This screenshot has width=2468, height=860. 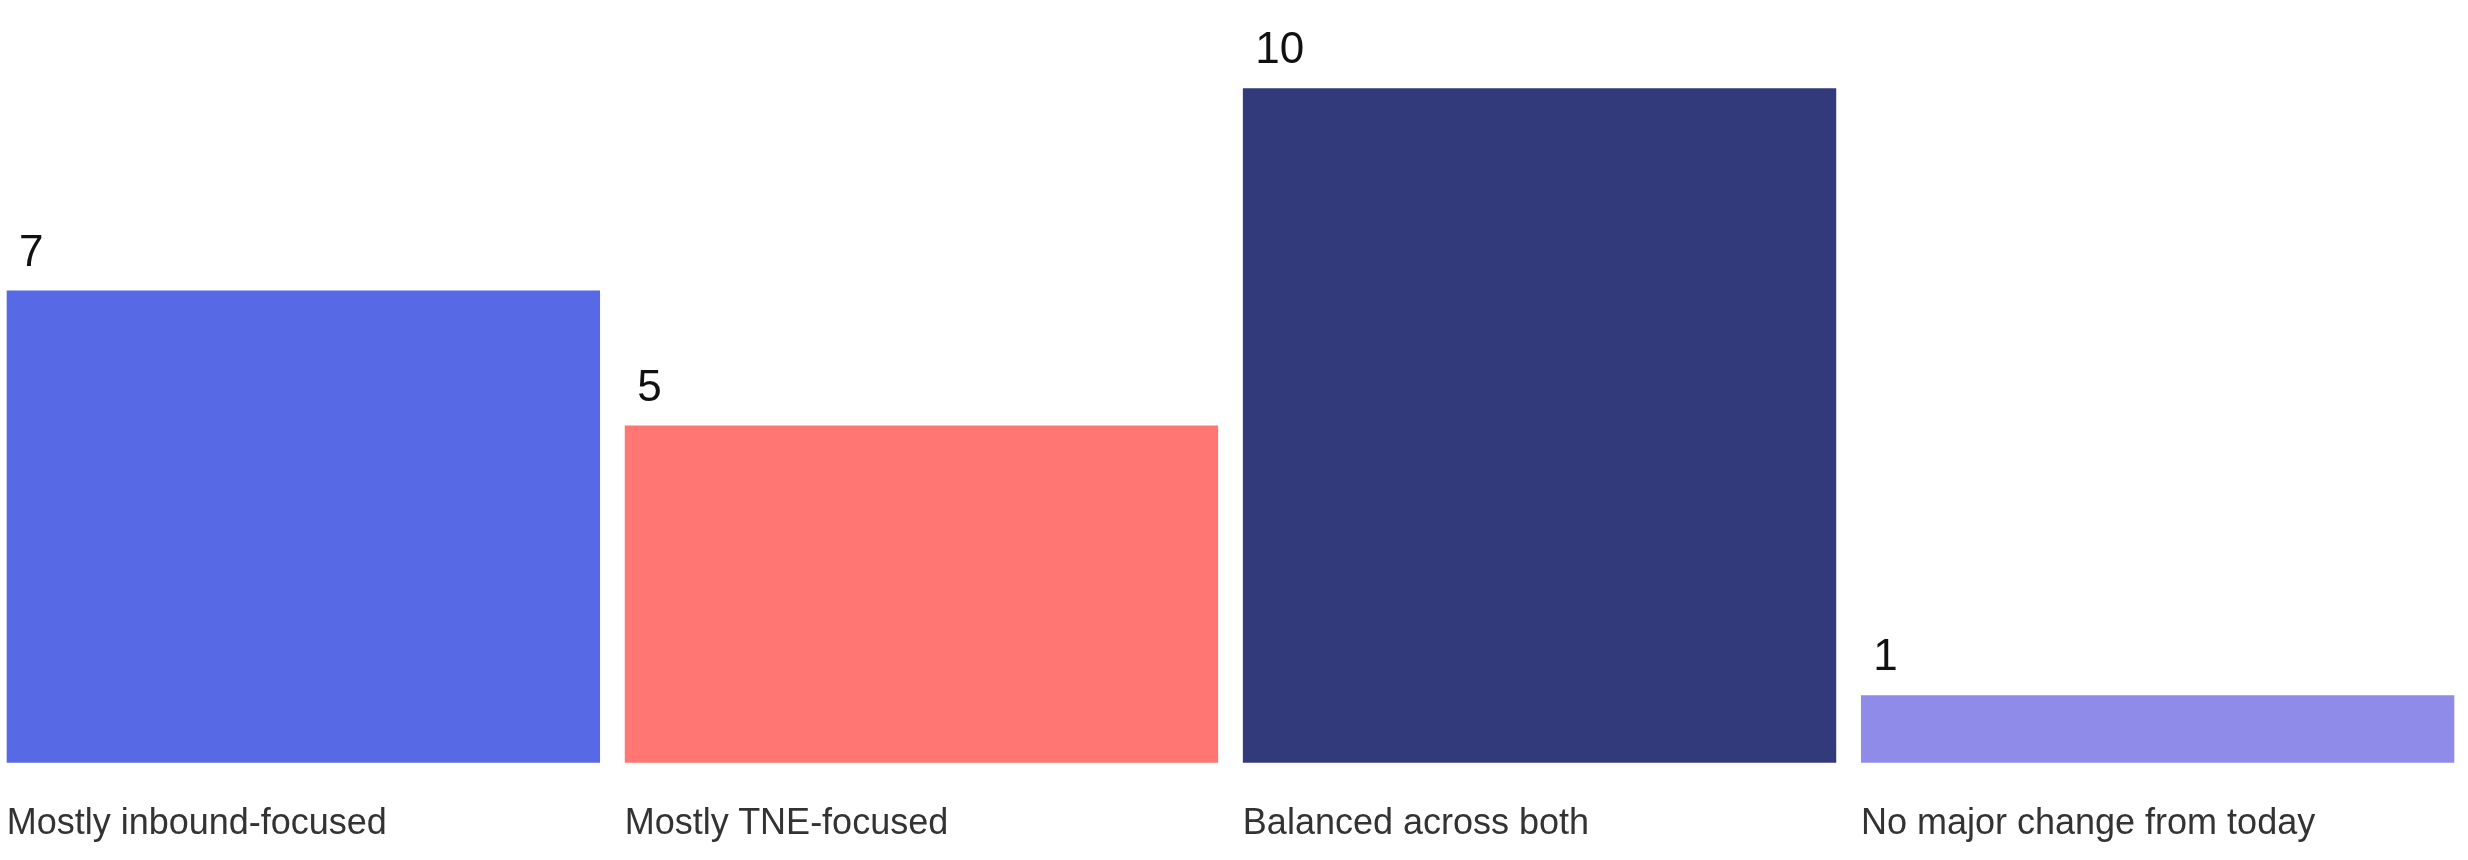 I want to click on data-label: 5, so click(x=649, y=385).